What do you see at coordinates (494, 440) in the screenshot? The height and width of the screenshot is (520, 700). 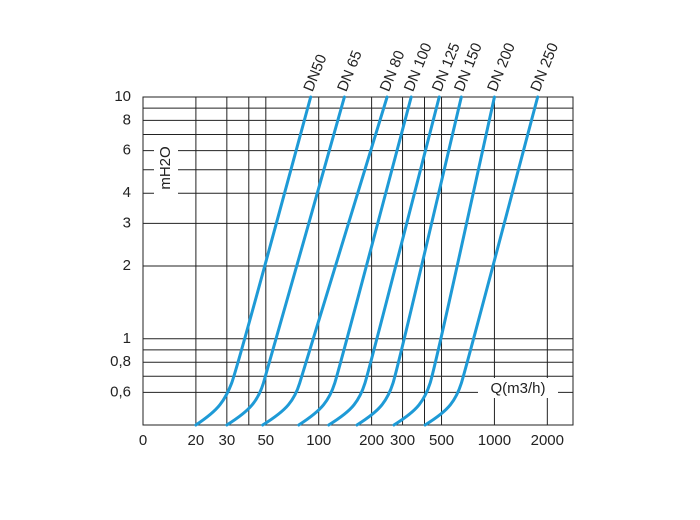 I see `x-tick-label: 1000` at bounding box center [494, 440].